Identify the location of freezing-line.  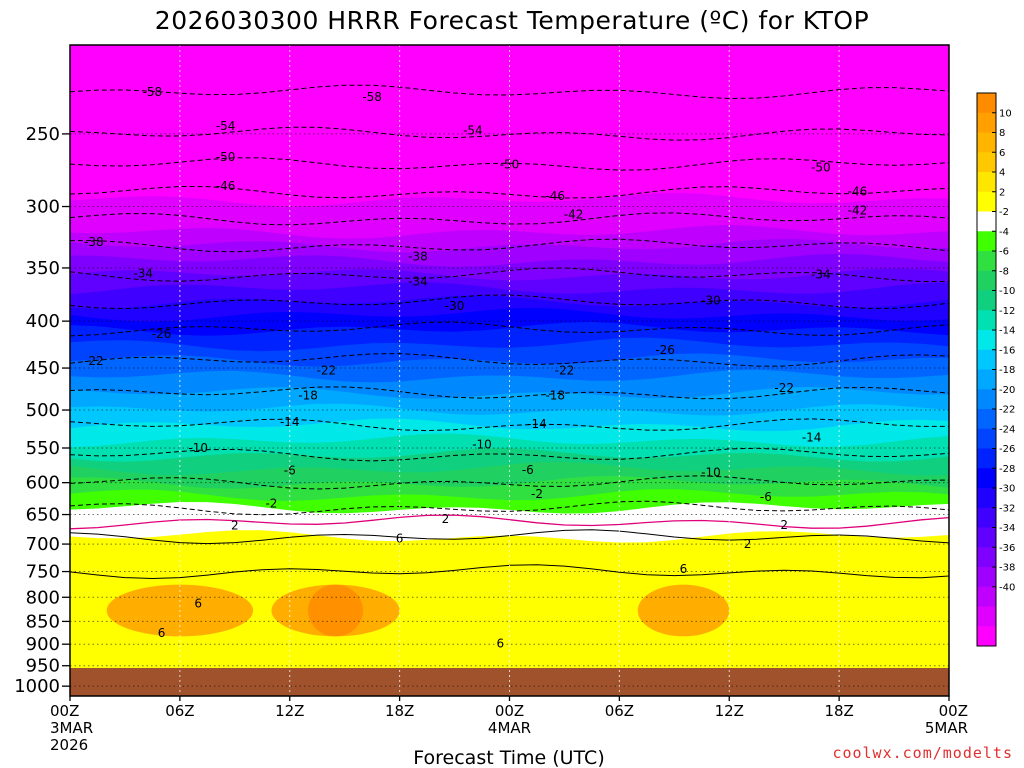
(509, 522).